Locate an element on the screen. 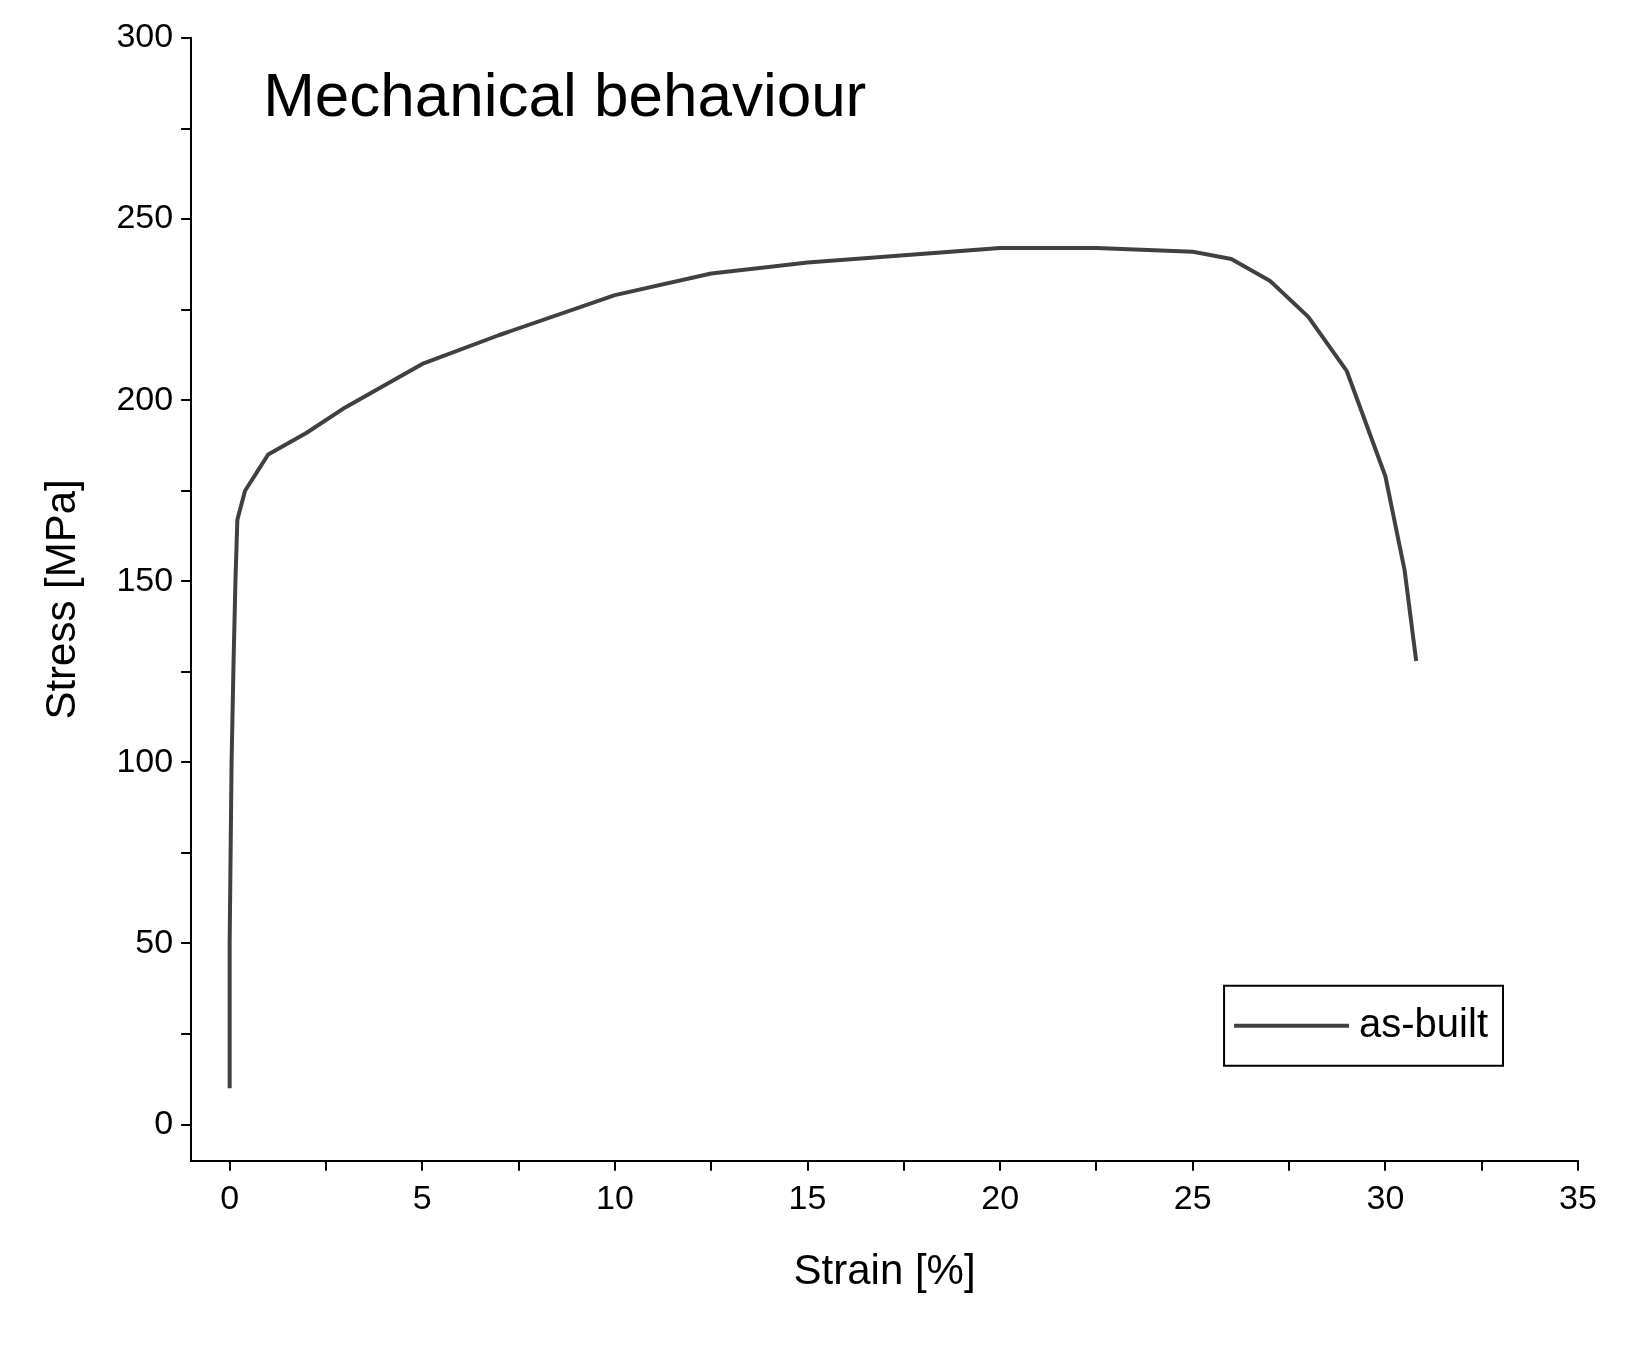 The height and width of the screenshot is (1349, 1648). y-tick-label: 200 is located at coordinates (145, 397).